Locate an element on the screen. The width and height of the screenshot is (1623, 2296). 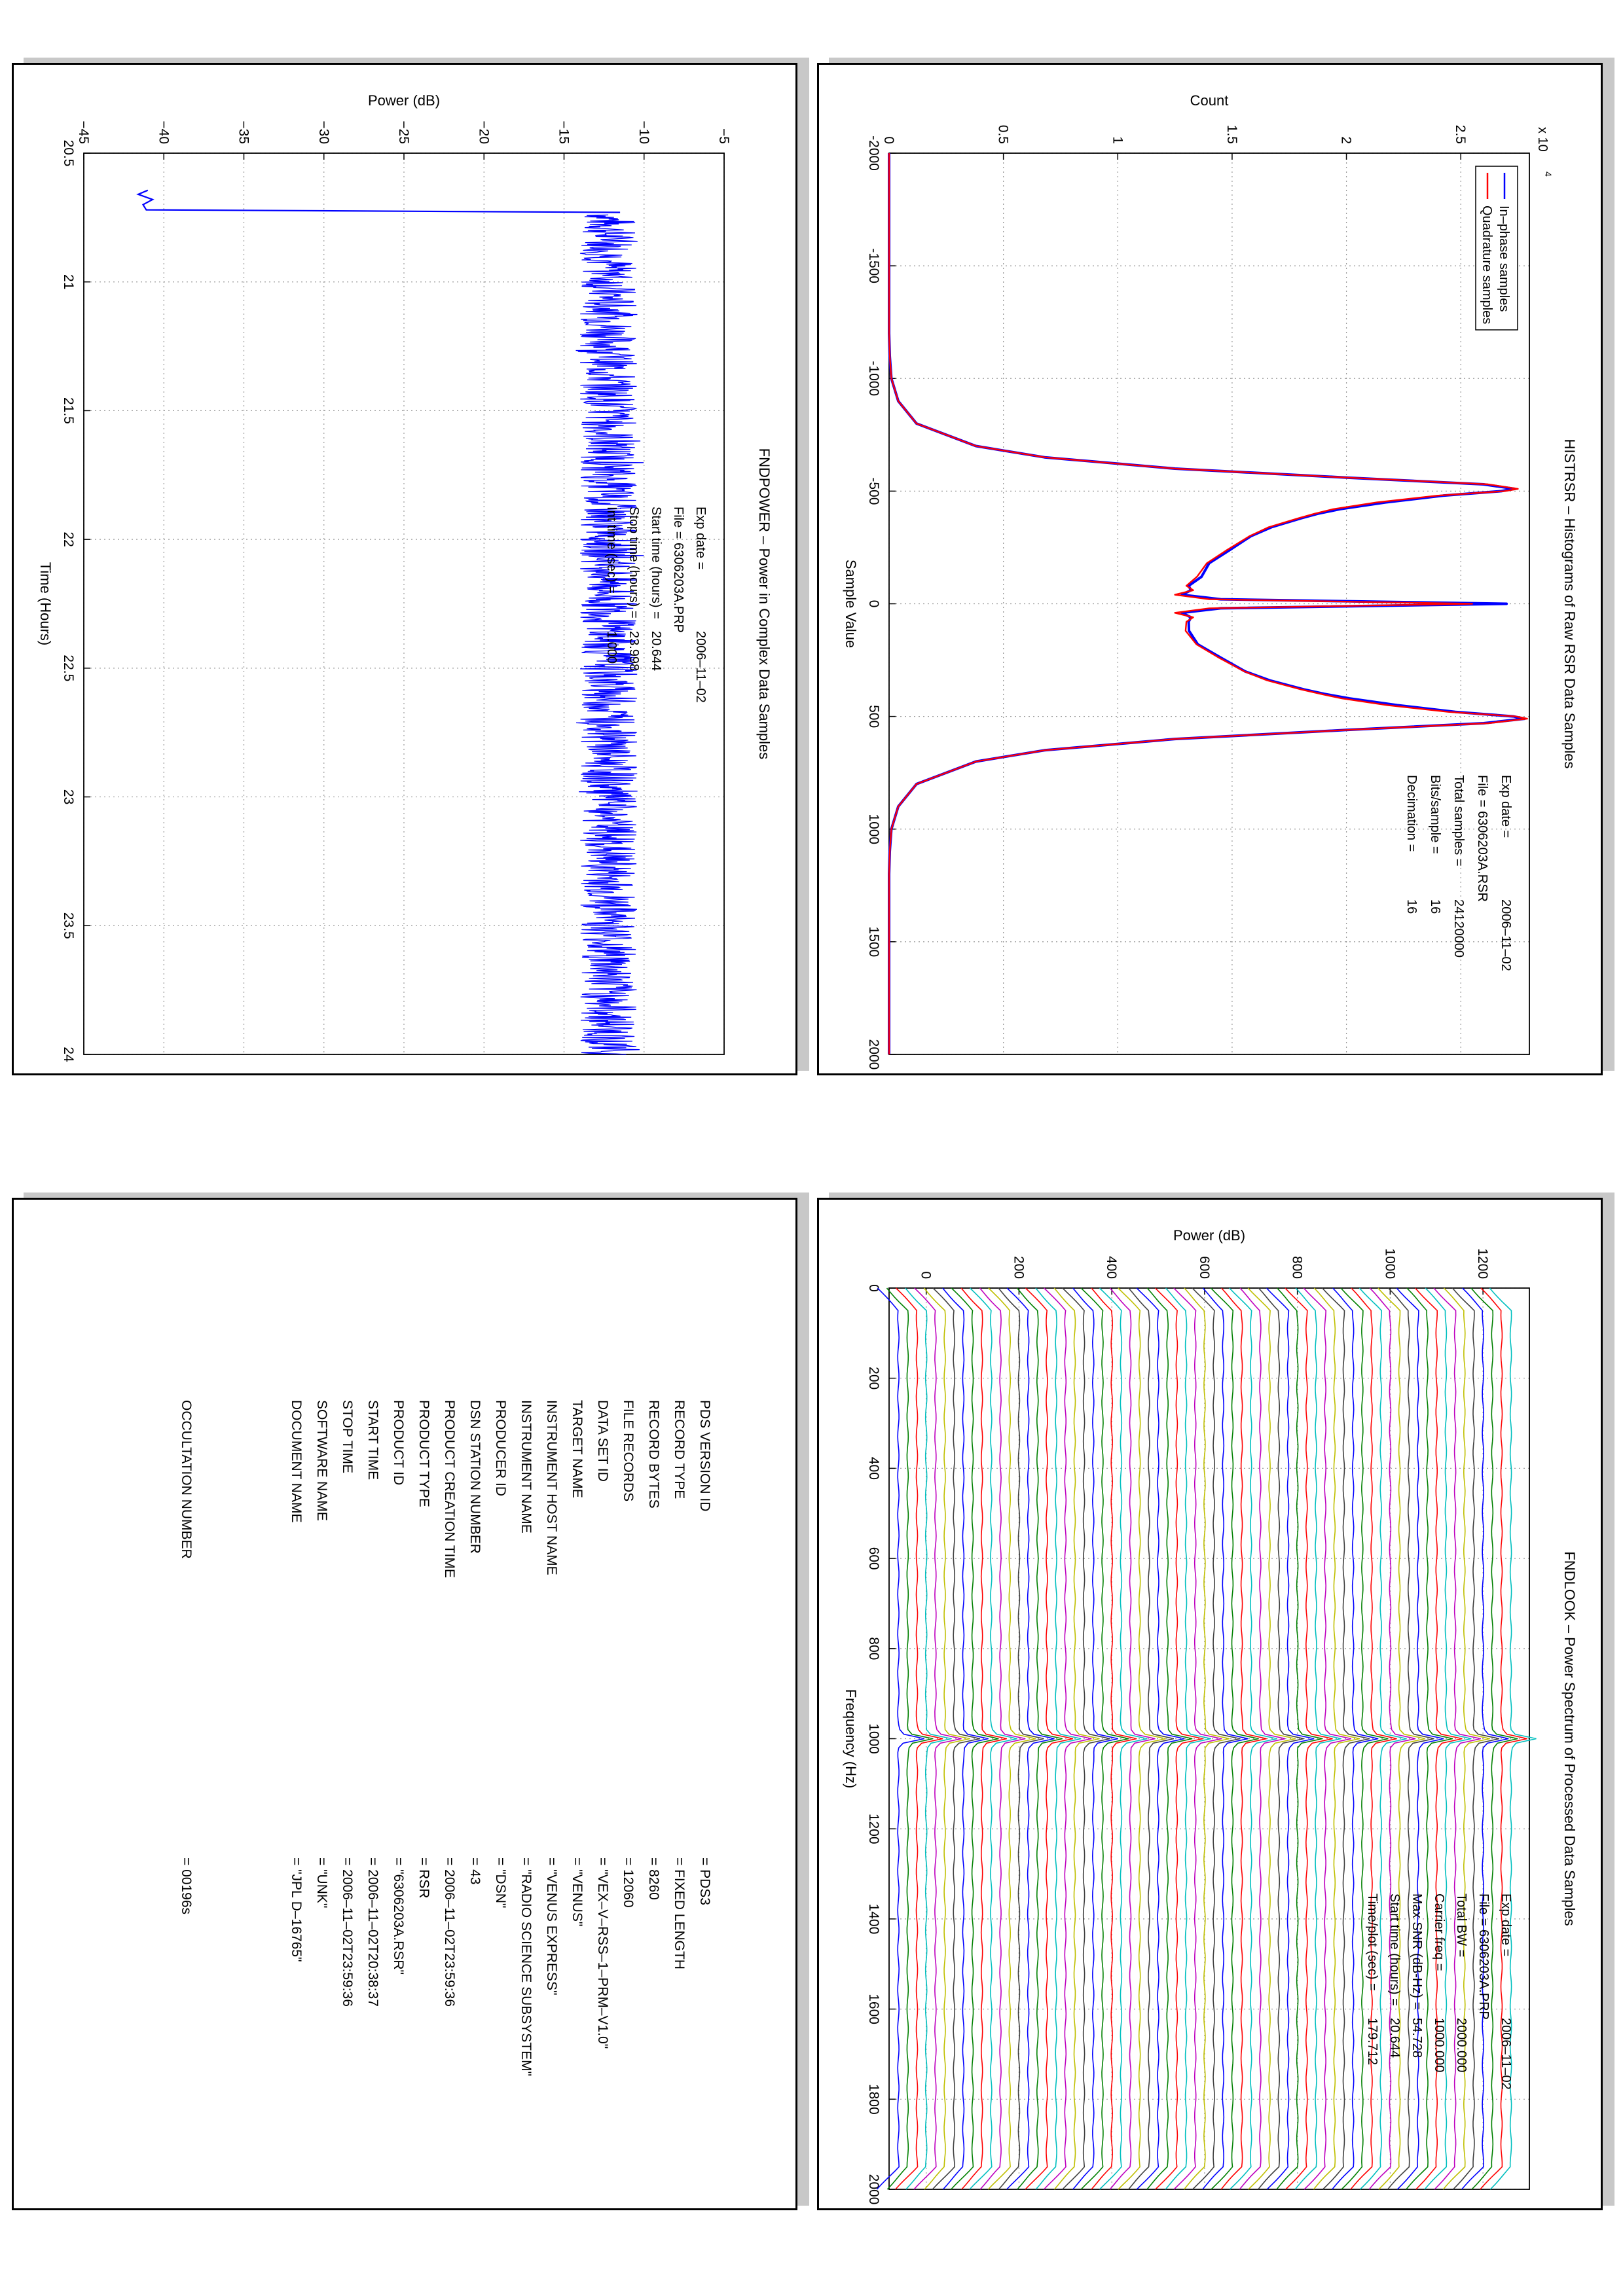
info-key: Stop time (hours) = is located at coordinates (634, 563).